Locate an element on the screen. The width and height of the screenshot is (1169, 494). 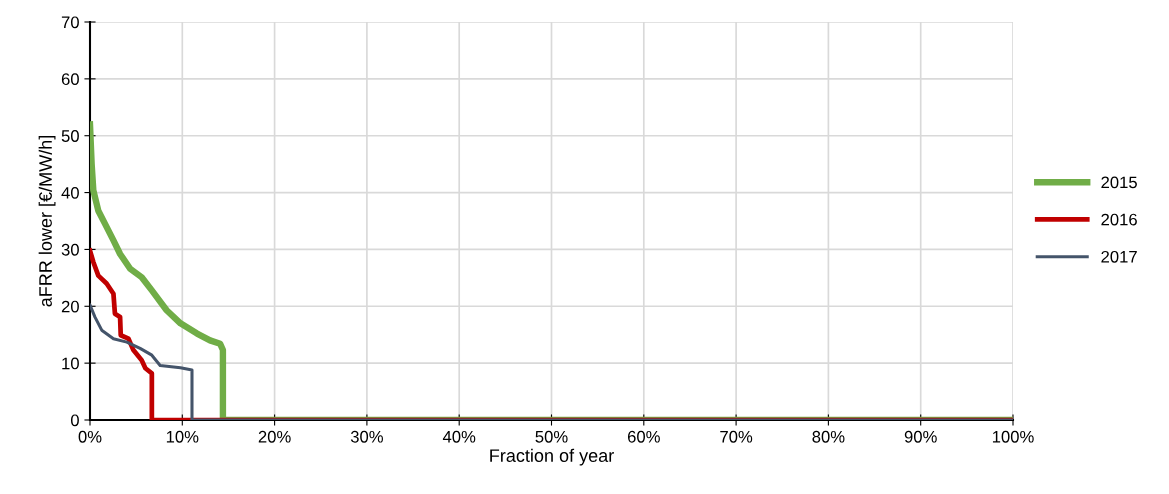
legend-label: 2017 is located at coordinates (1119, 256).